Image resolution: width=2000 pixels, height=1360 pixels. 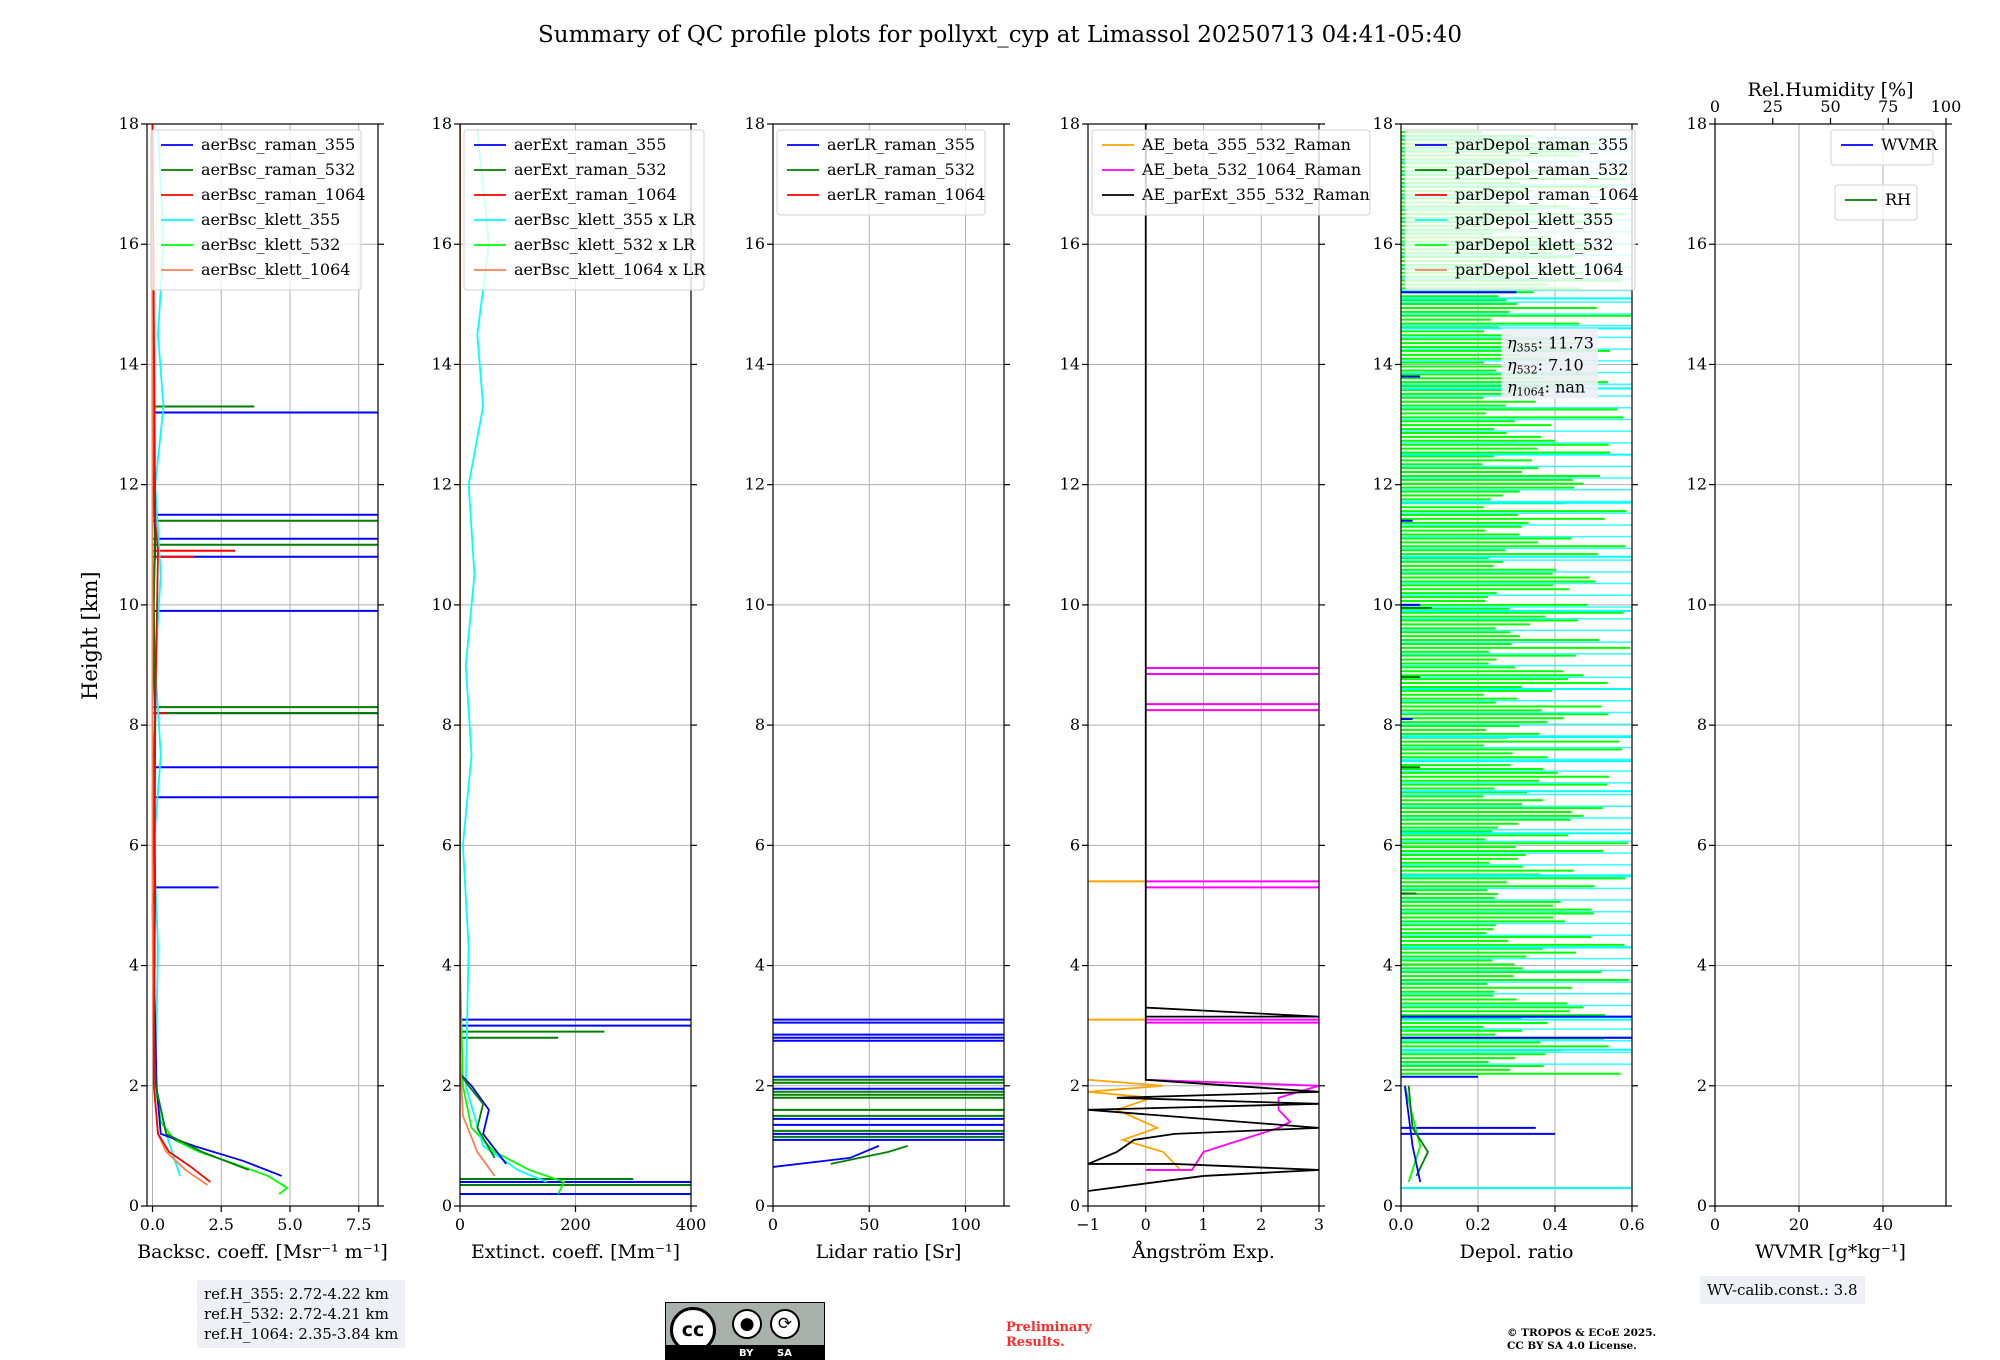 I want to click on x-axis-label: Lidar ratio [Sr], so click(x=889, y=1252).